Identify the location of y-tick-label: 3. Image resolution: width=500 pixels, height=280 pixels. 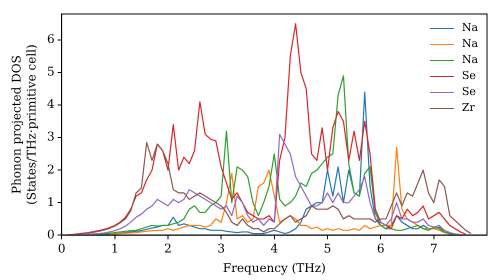
(50, 137).